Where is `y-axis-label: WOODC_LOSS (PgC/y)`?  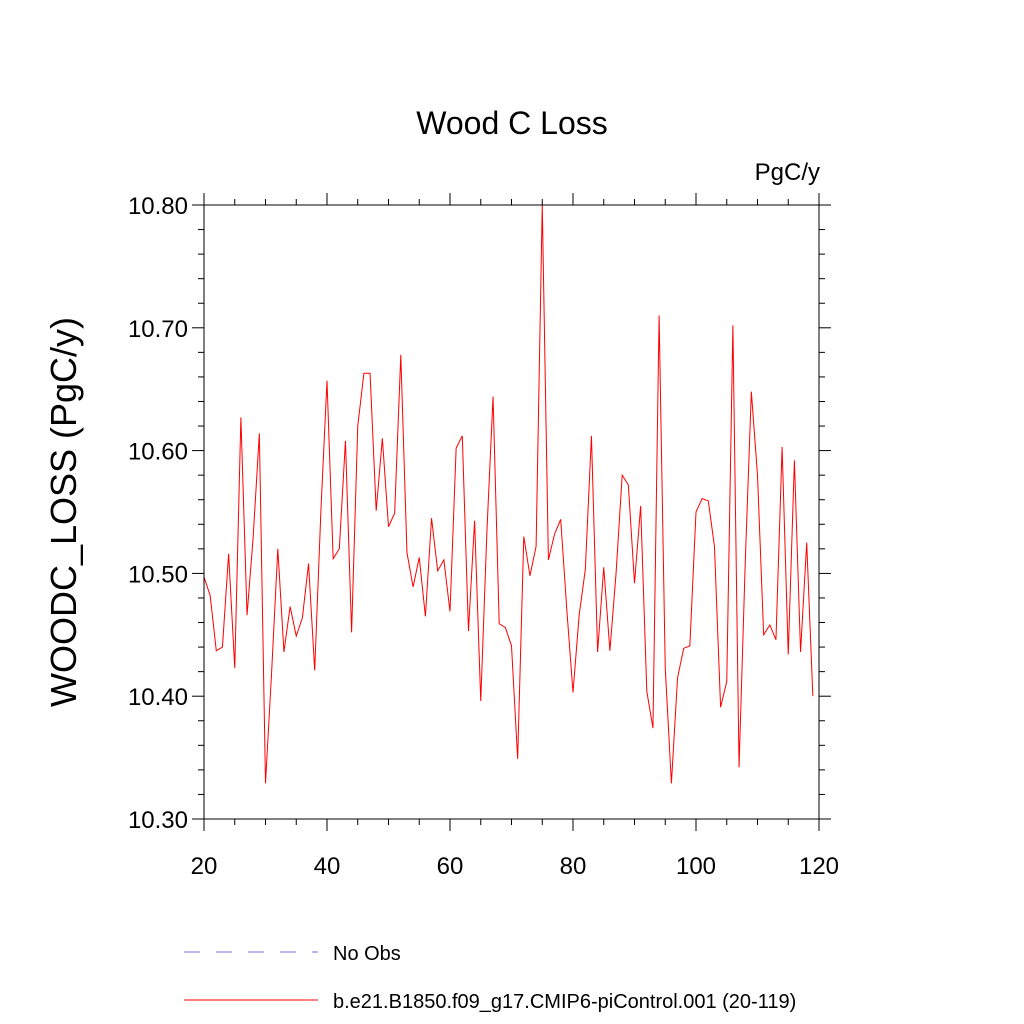
y-axis-label: WOODC_LOSS (PgC/y) is located at coordinates (63, 512).